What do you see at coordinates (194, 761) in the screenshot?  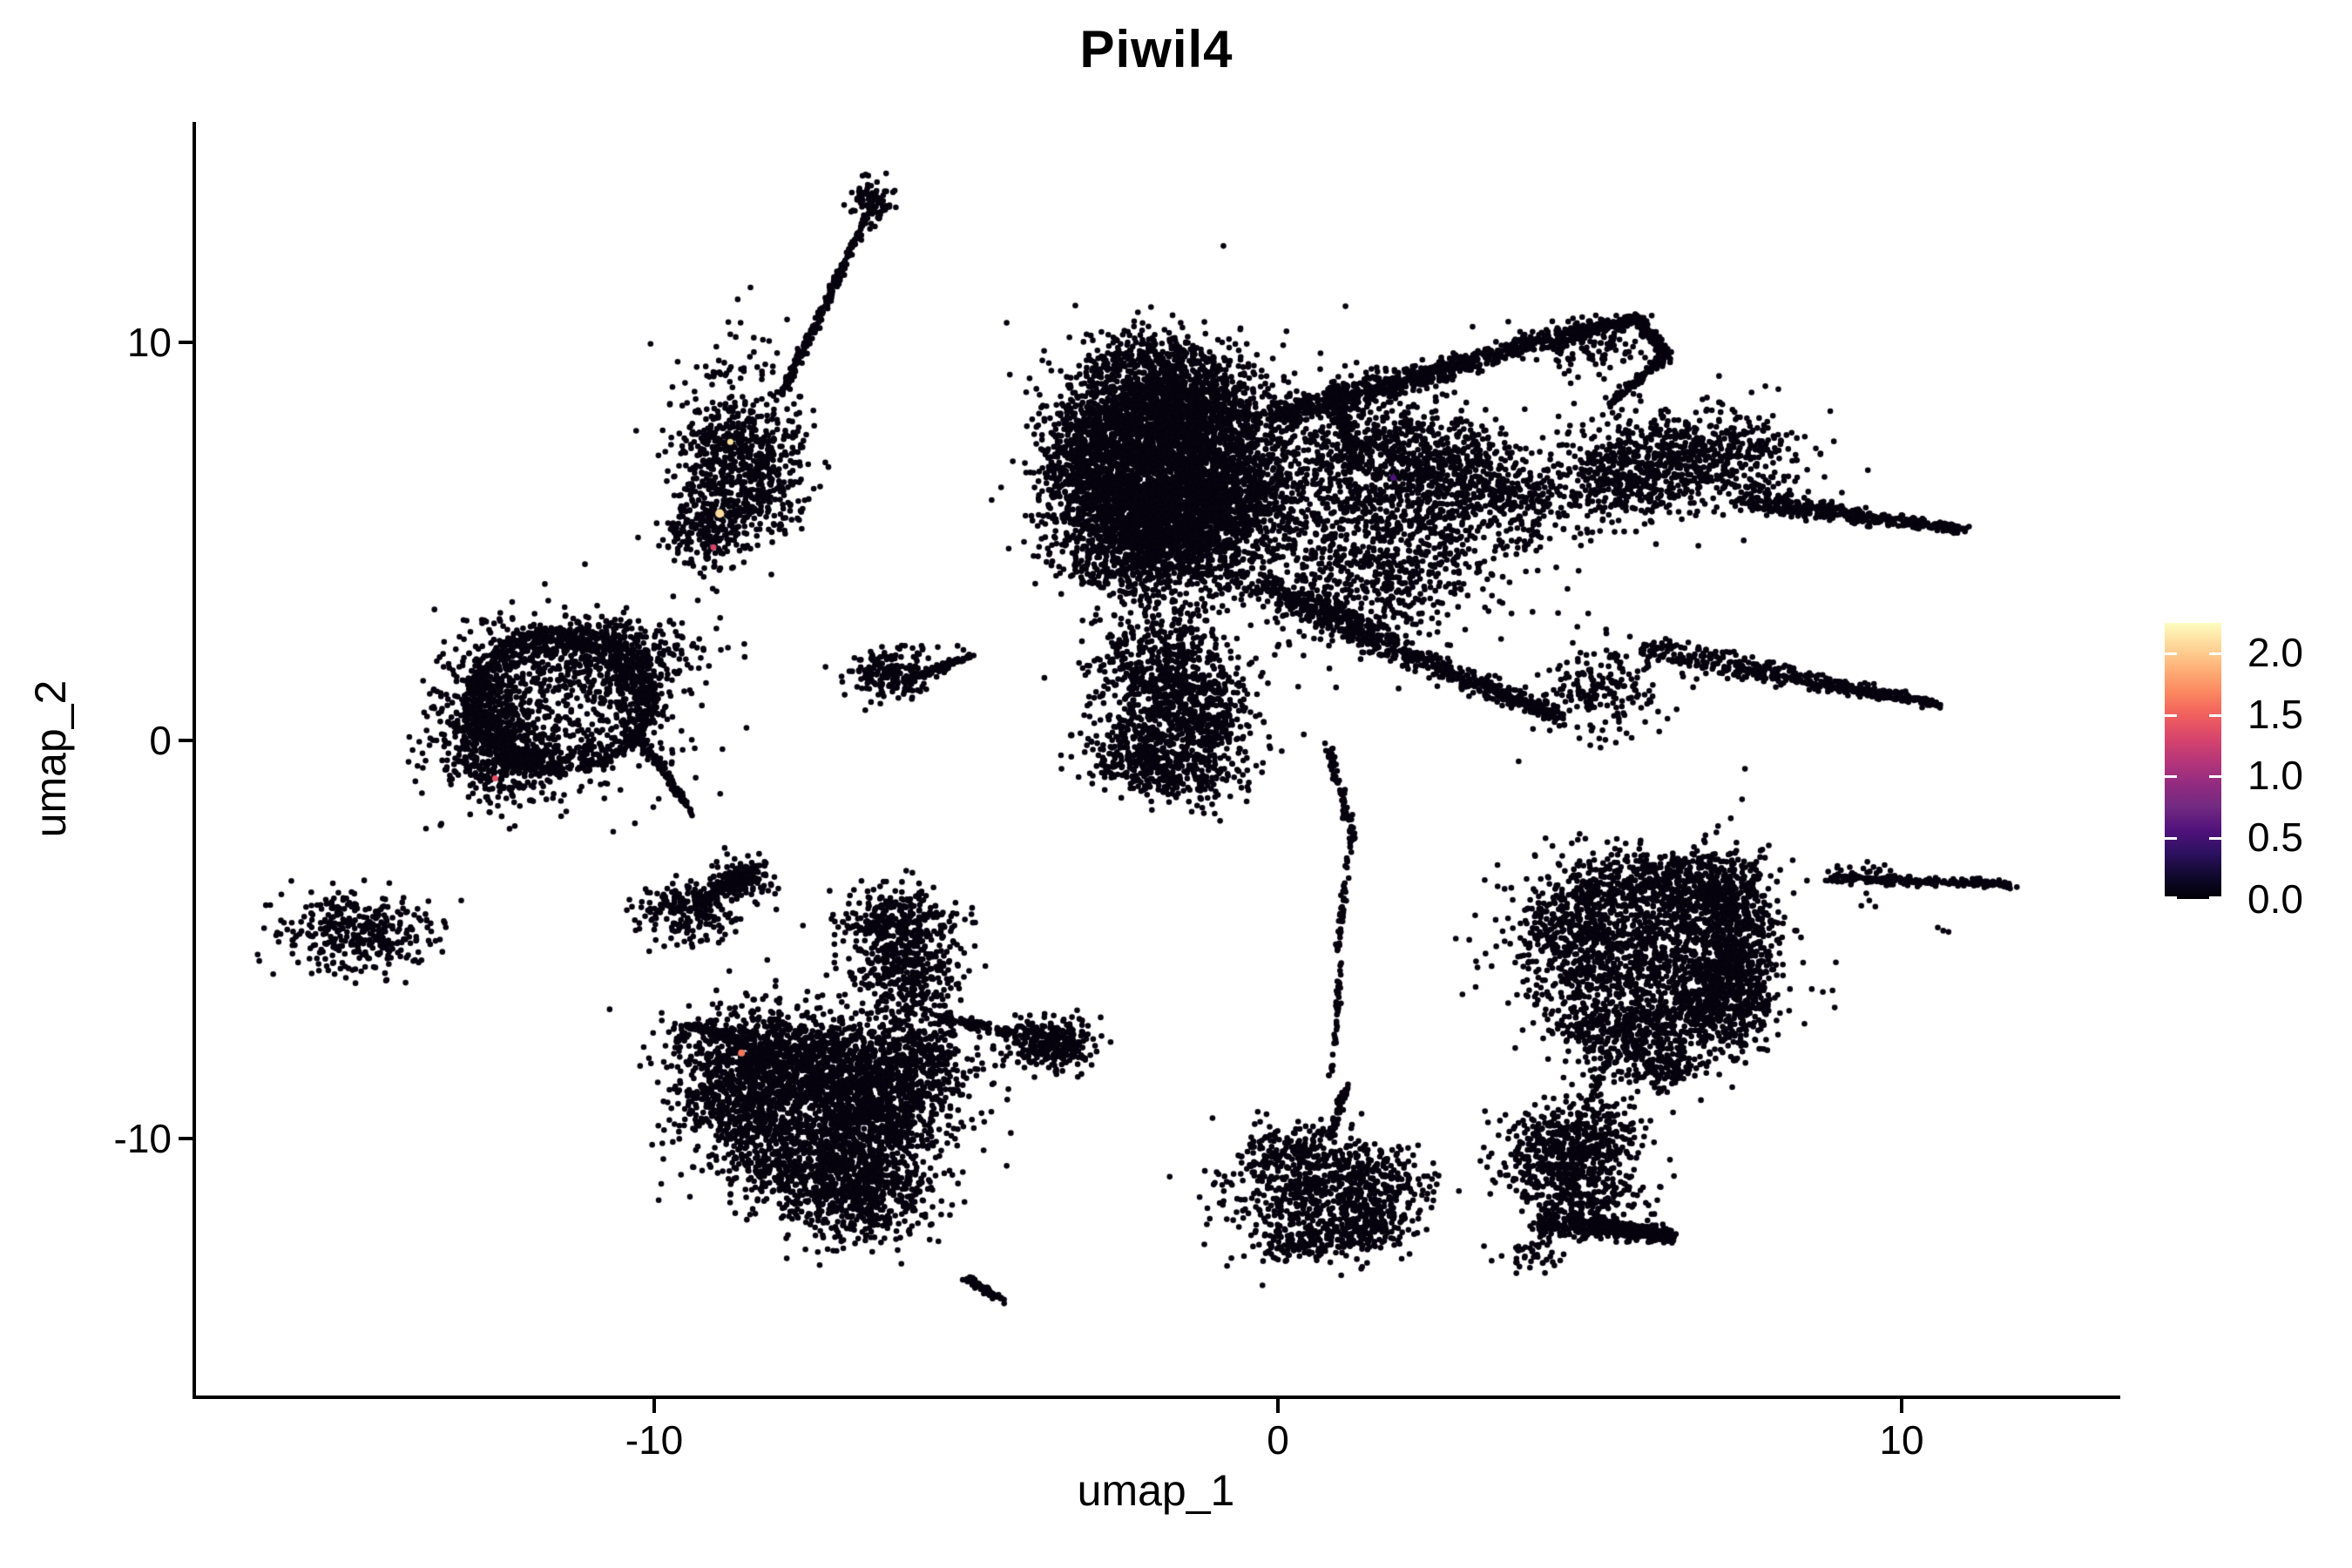 I see `y-axis-spine` at bounding box center [194, 761].